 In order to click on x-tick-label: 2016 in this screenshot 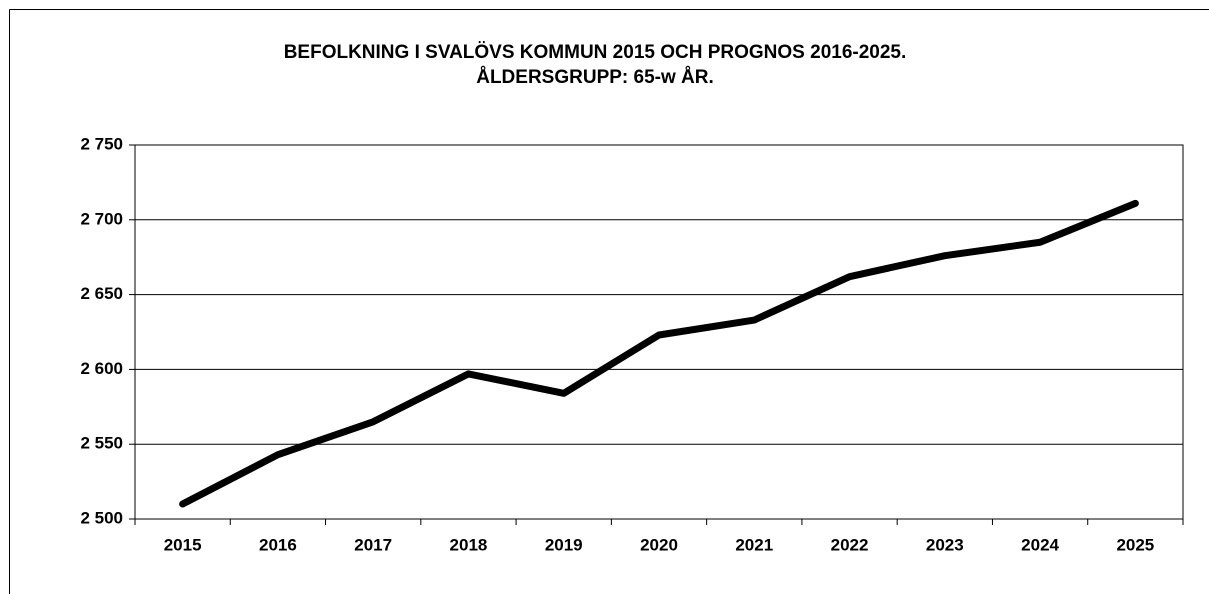, I will do `click(278, 544)`.